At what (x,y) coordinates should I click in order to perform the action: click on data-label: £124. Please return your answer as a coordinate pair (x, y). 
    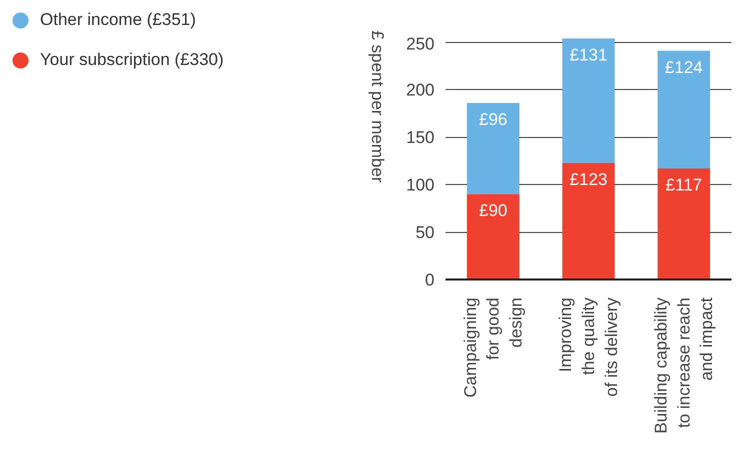
    Looking at the image, I should click on (683, 67).